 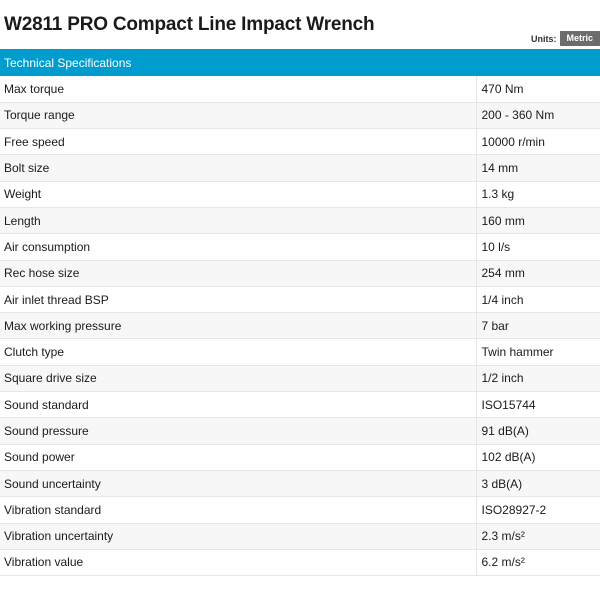 I want to click on spec-row: Air inlet thread BSP 1/4 inch, so click(x=300, y=300).